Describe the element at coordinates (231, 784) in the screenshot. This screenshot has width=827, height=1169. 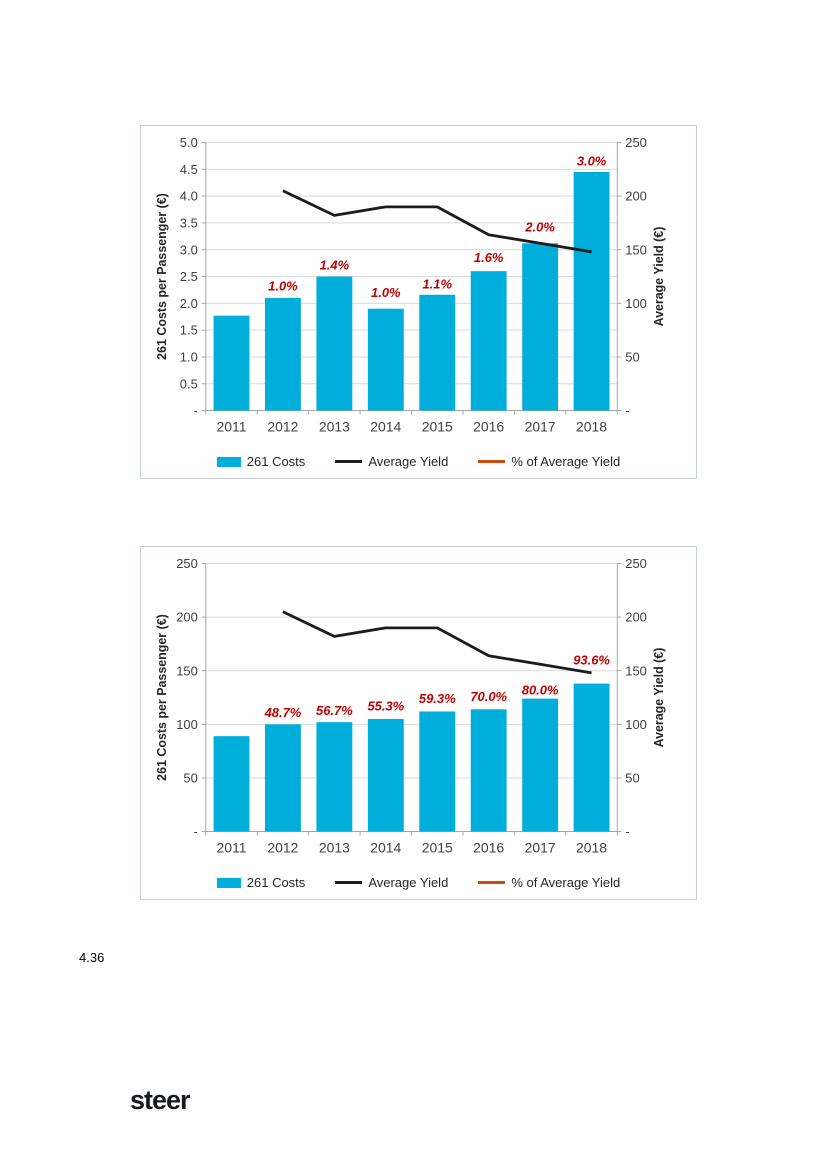
I see `bar-2011` at that location.